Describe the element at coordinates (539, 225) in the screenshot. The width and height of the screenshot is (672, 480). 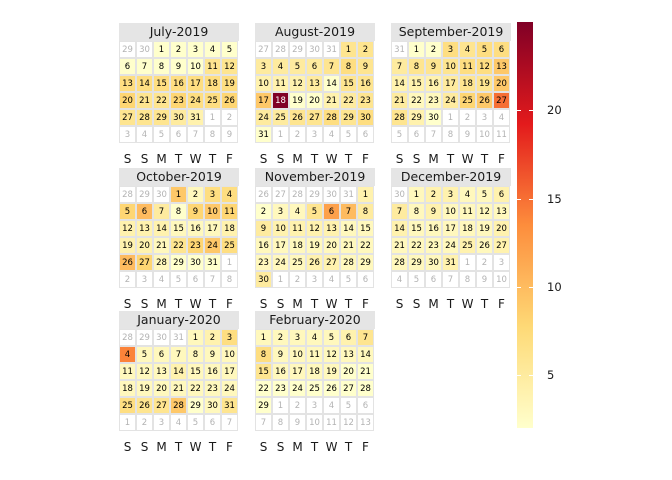
I see `color-legend: 5 10 15 20` at that location.